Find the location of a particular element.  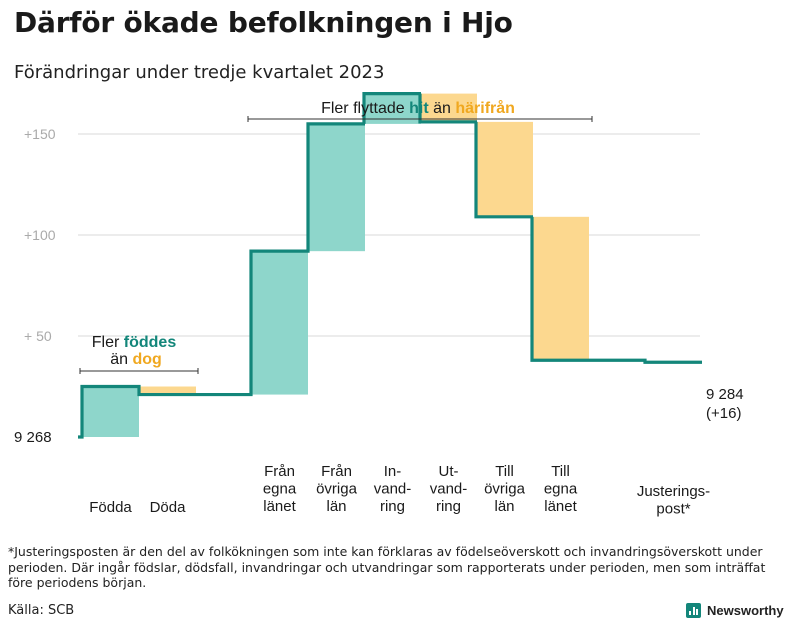

brand-name: Newsworthy is located at coordinates (745, 610).